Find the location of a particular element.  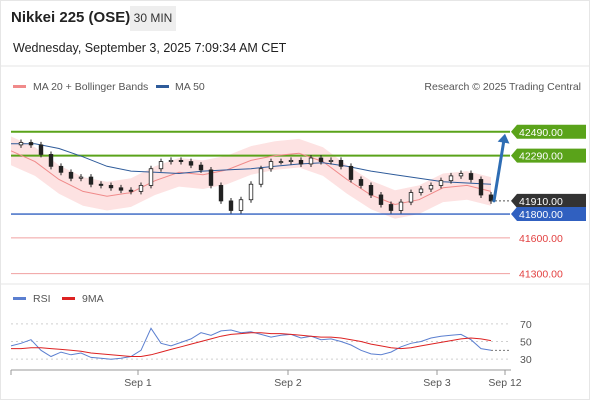

rsi-ma-legend-swatch is located at coordinates (68, 298).